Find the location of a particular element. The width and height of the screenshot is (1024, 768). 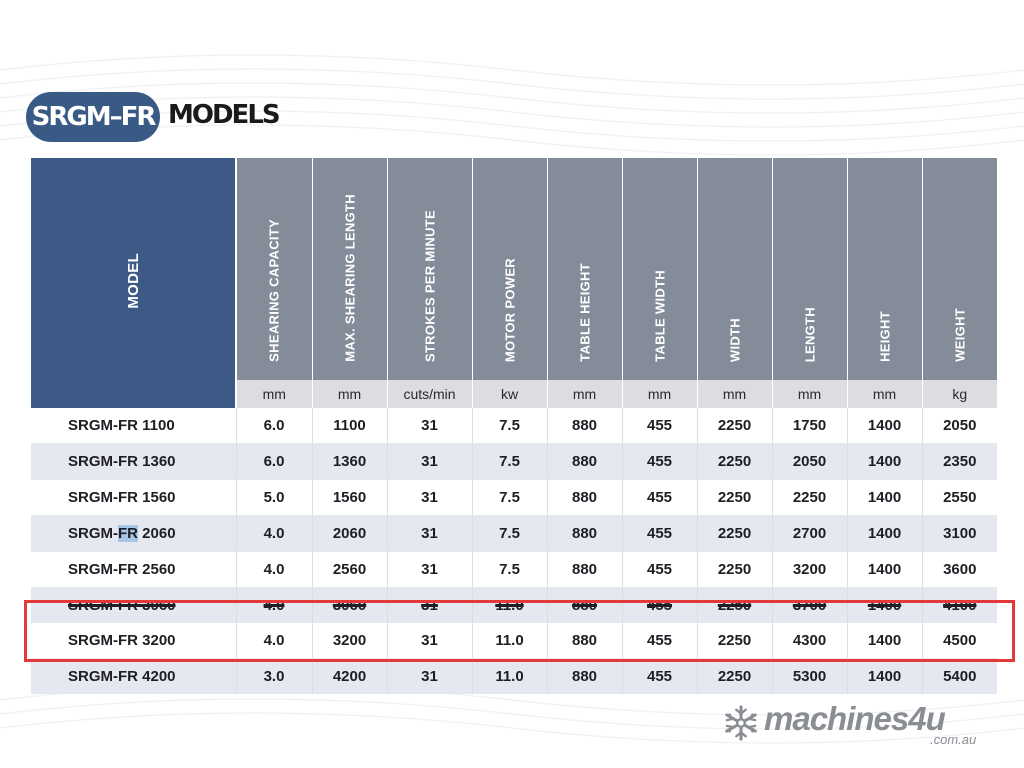

unit-label: kg is located at coordinates (959, 394).